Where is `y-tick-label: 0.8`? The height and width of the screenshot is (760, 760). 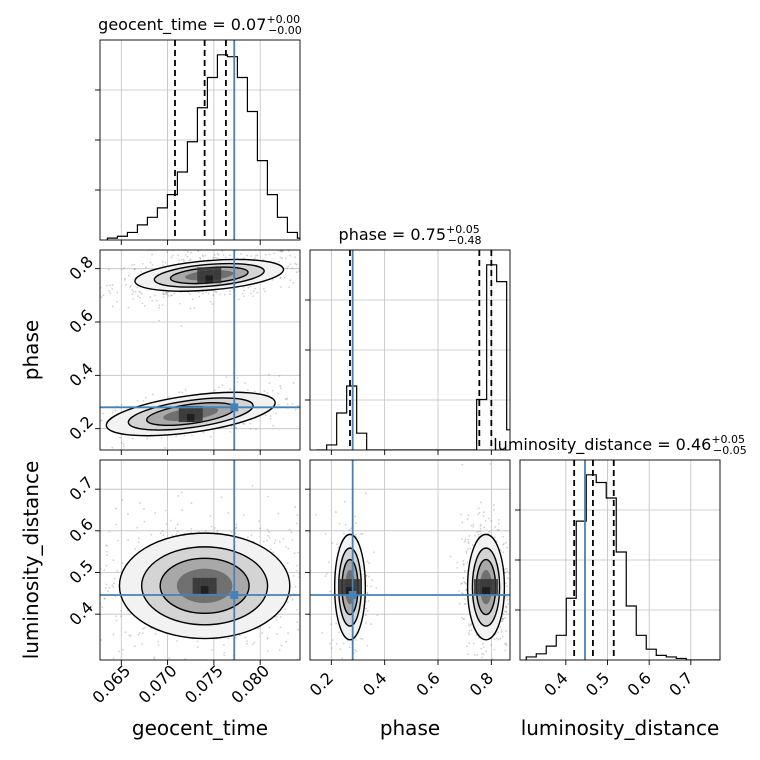
y-tick-label: 0.8 is located at coordinates (81, 267).